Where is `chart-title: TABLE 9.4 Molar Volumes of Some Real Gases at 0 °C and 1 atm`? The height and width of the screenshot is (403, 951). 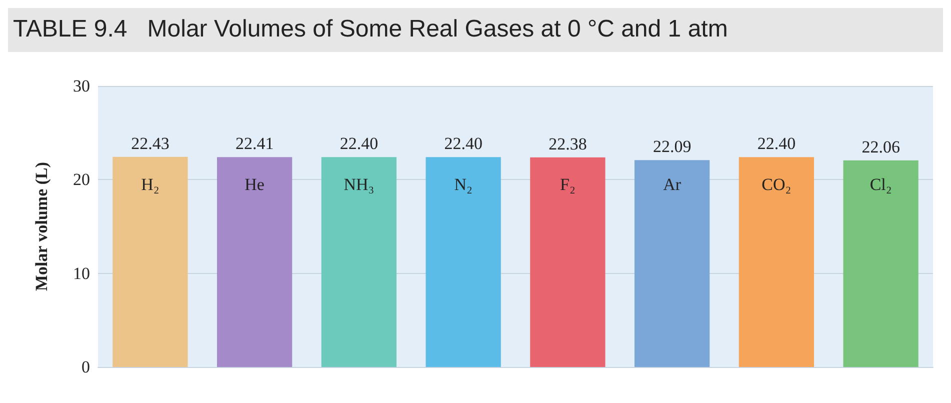
chart-title: TABLE 9.4 Molar Volumes of Some Real Gases at 0 °C and 1 atm is located at coordinates (370, 29).